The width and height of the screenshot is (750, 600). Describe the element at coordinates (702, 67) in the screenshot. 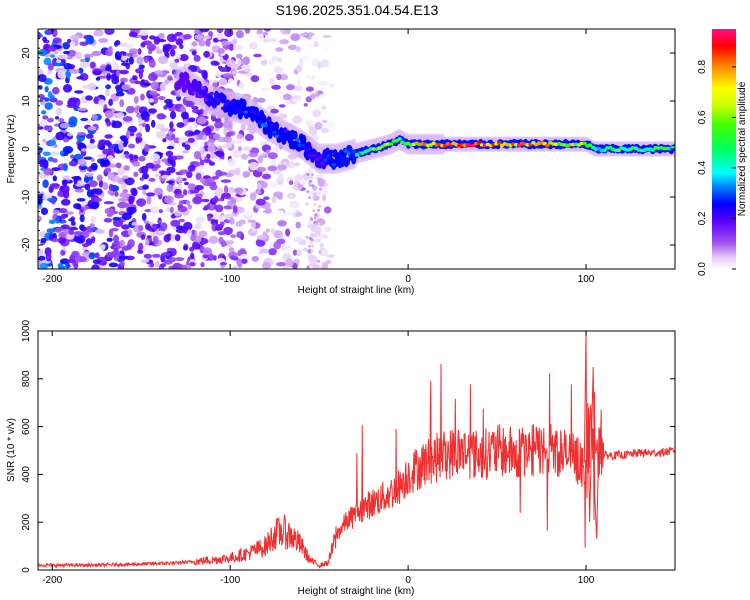

I see `colorbar-tick-label: 0.8` at that location.